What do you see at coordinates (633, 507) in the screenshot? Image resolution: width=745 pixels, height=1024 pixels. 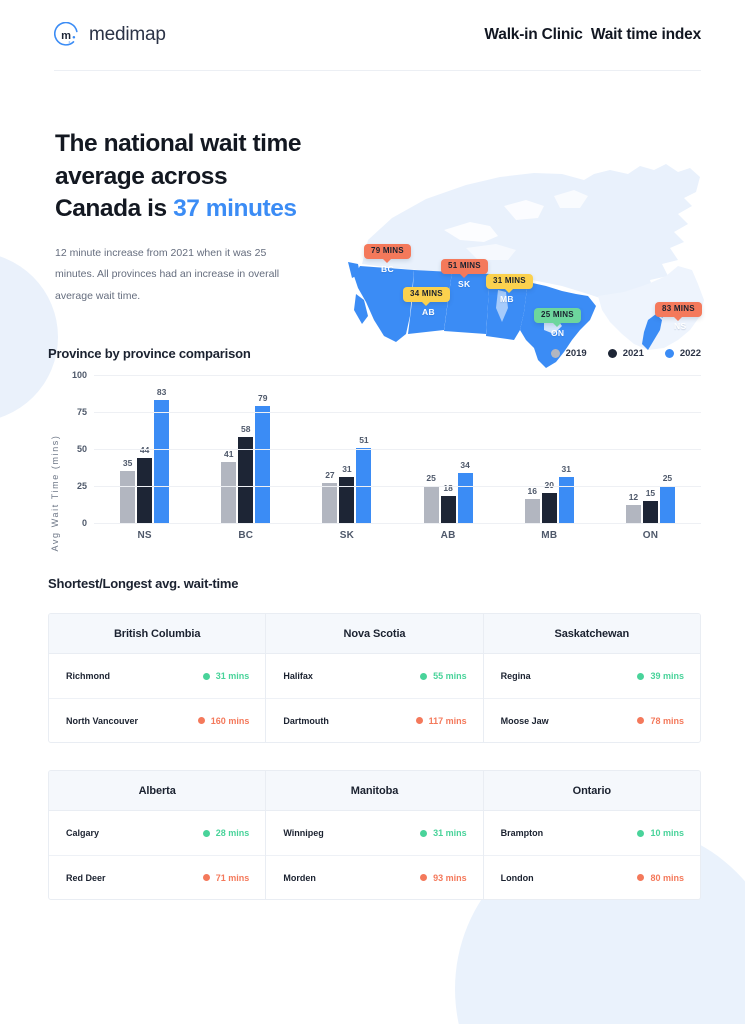 I see `bar-on-2019: 12` at bounding box center [633, 507].